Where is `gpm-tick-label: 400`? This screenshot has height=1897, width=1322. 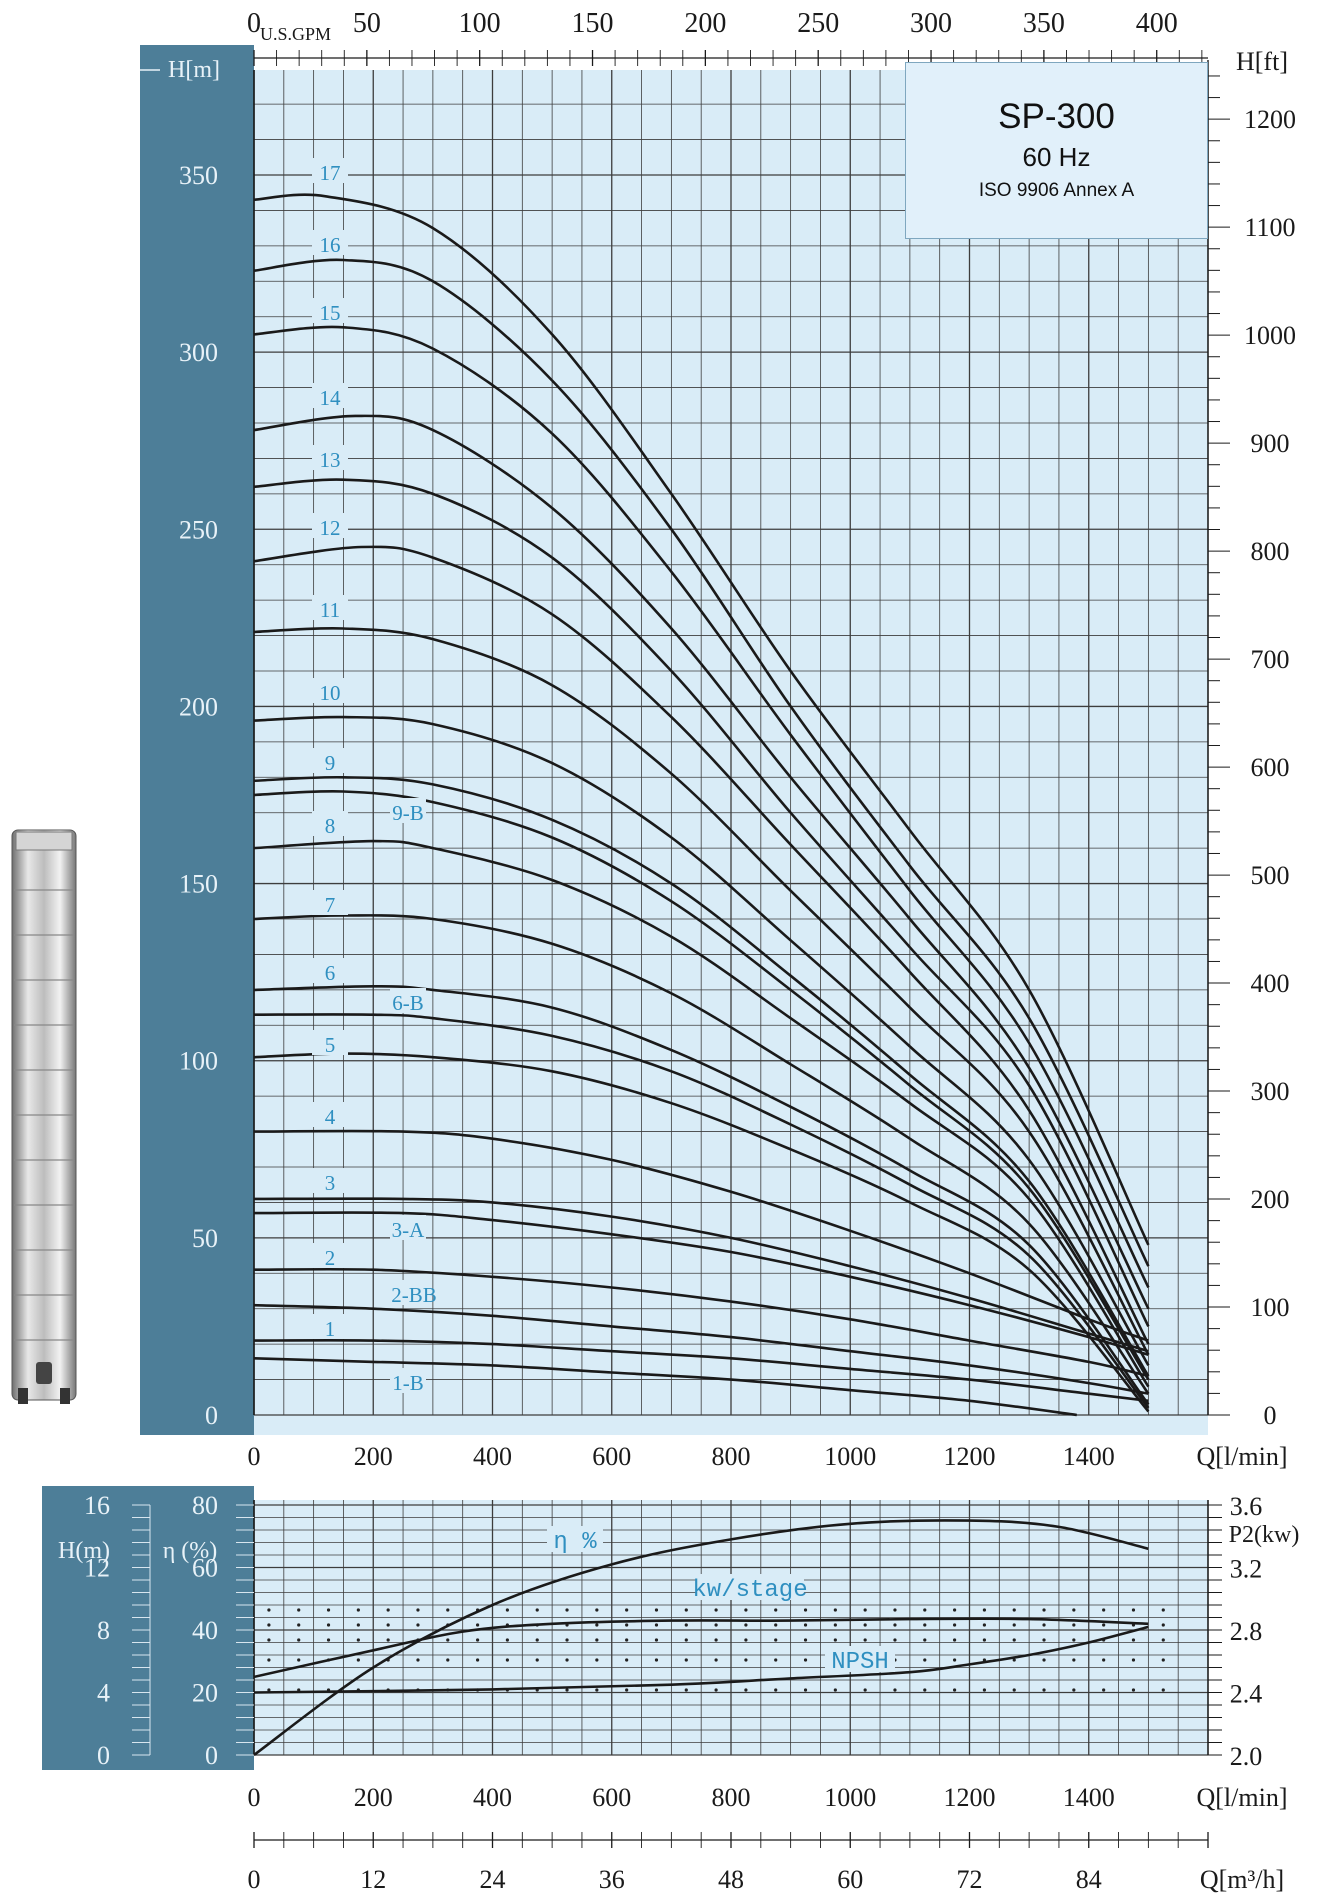
gpm-tick-label: 400 is located at coordinates (1157, 23).